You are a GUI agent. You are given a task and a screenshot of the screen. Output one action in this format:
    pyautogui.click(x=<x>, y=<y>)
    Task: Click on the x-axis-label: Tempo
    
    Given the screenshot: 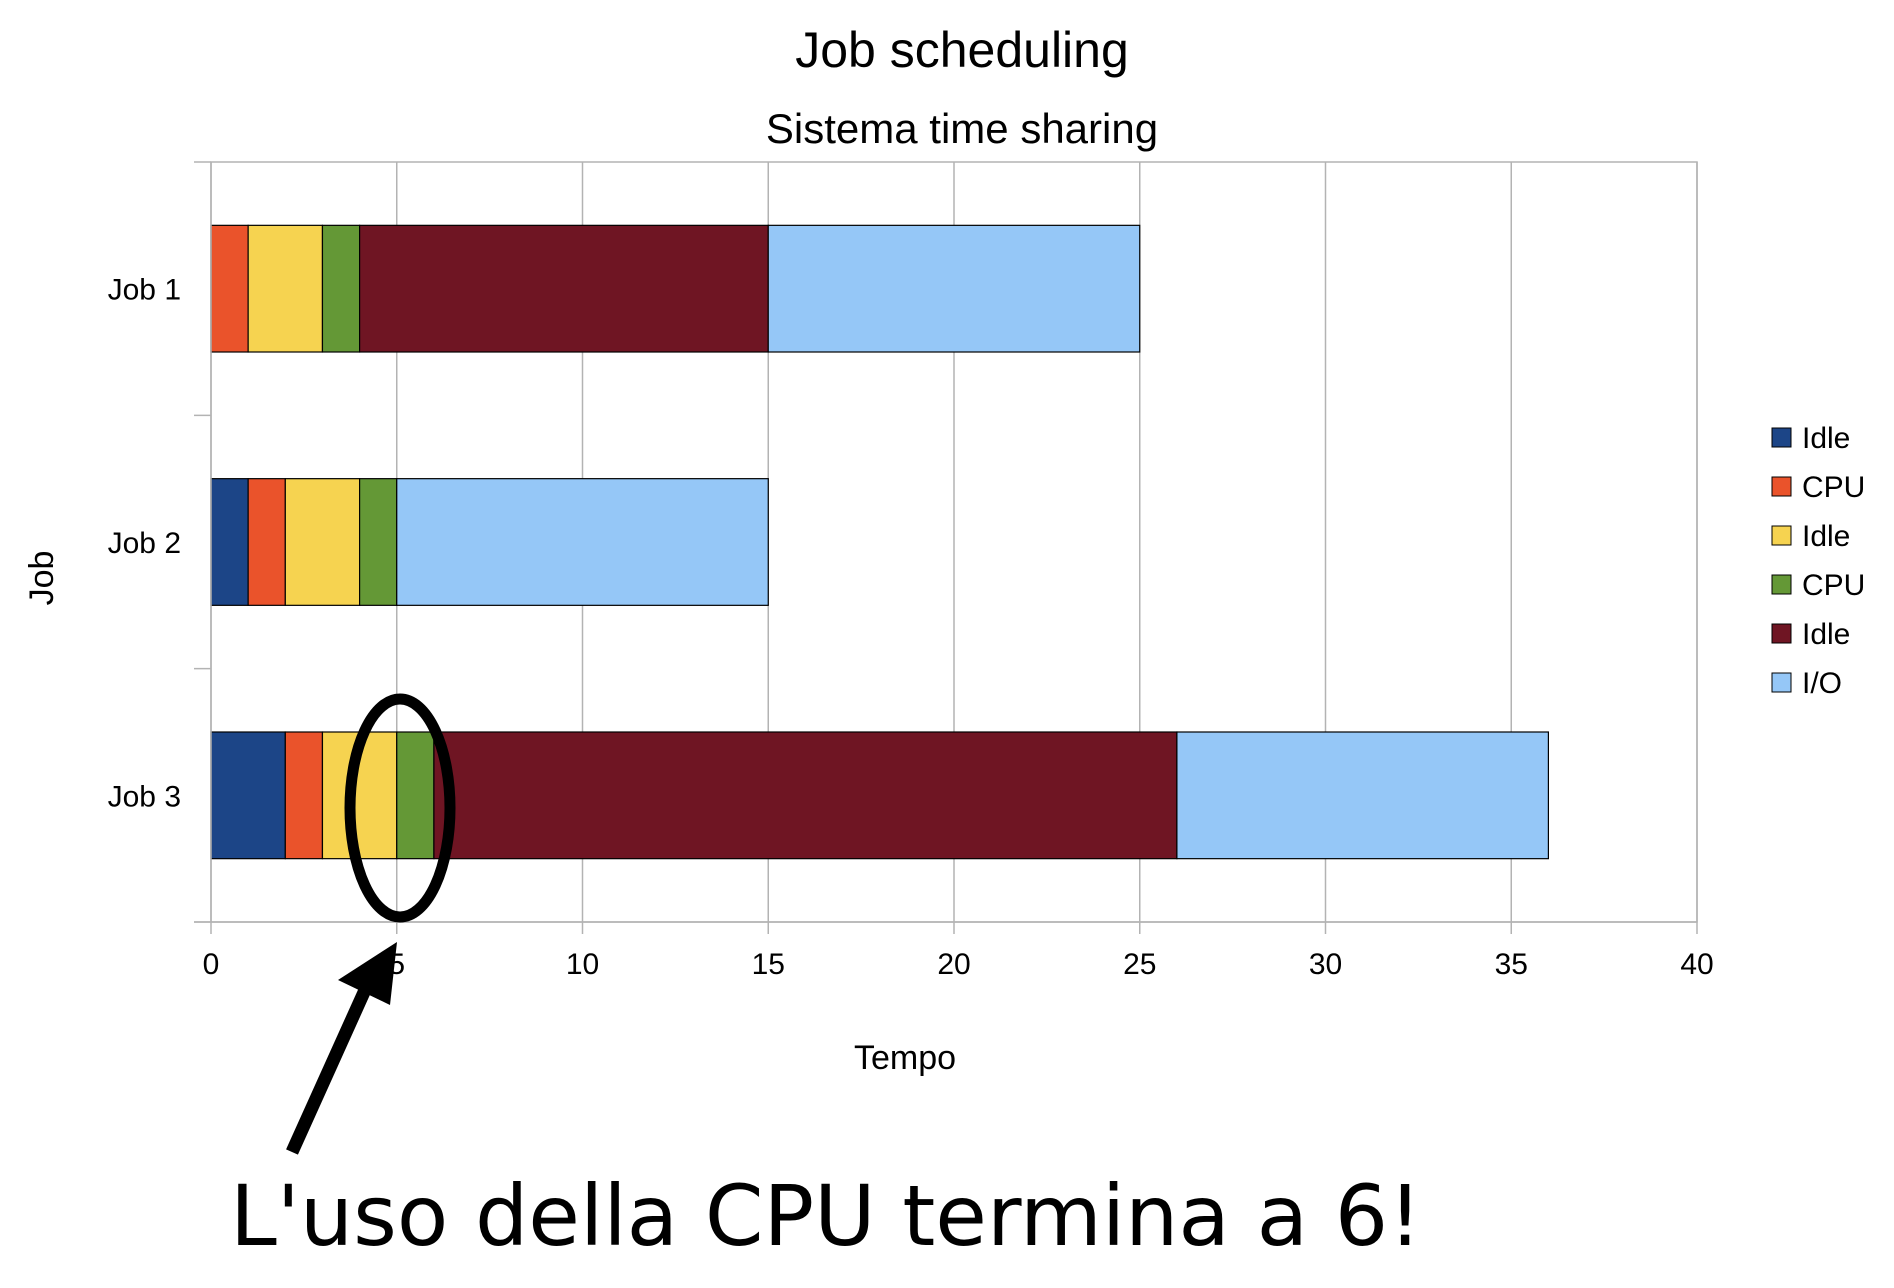 What is the action you would take?
    pyautogui.click(x=905, y=1058)
    